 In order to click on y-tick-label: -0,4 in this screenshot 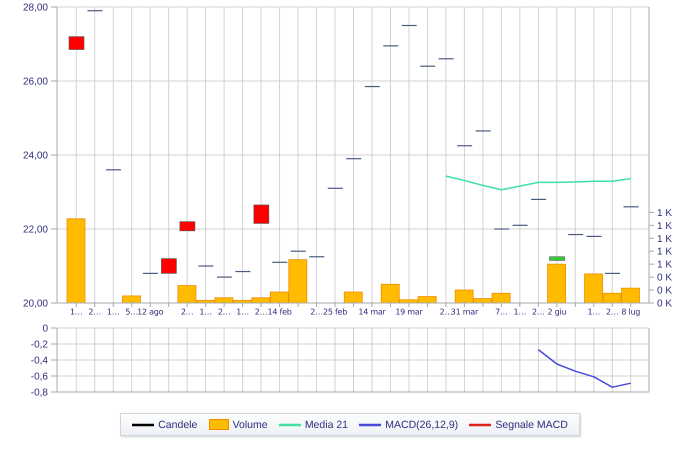, I will do `click(39, 361)`.